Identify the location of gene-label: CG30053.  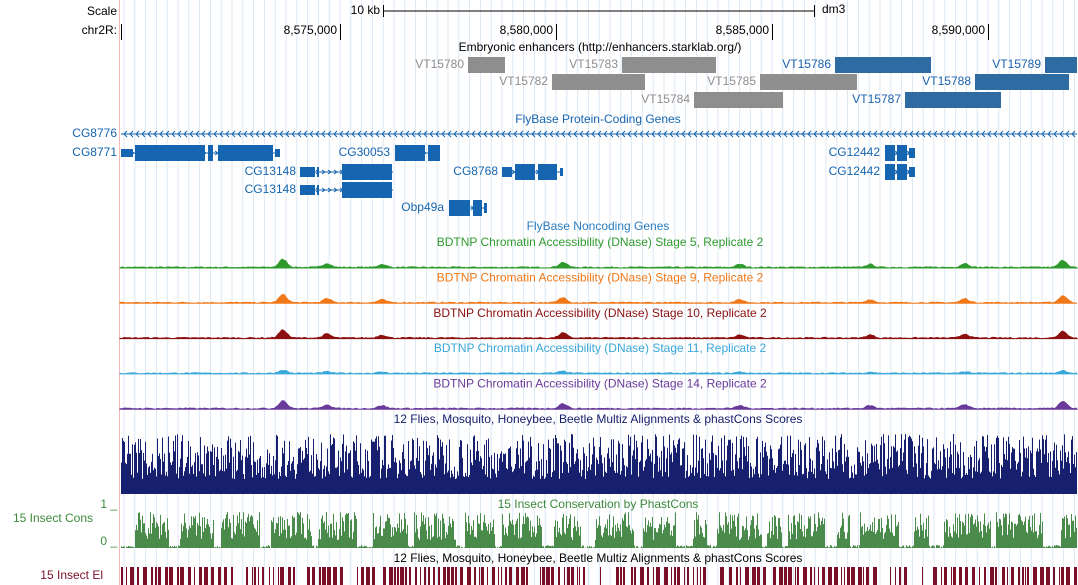
(365, 152).